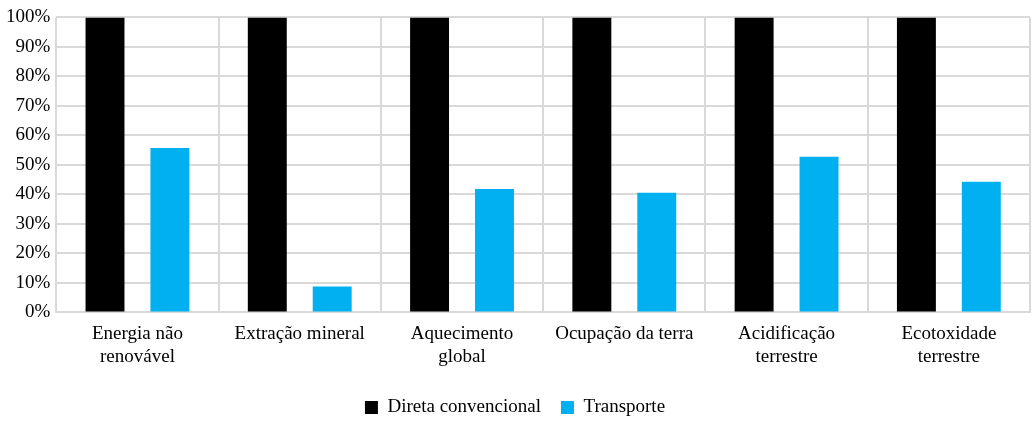 This screenshot has height=427, width=1034. I want to click on x-tick-label: Energia não renovável, so click(137, 343).